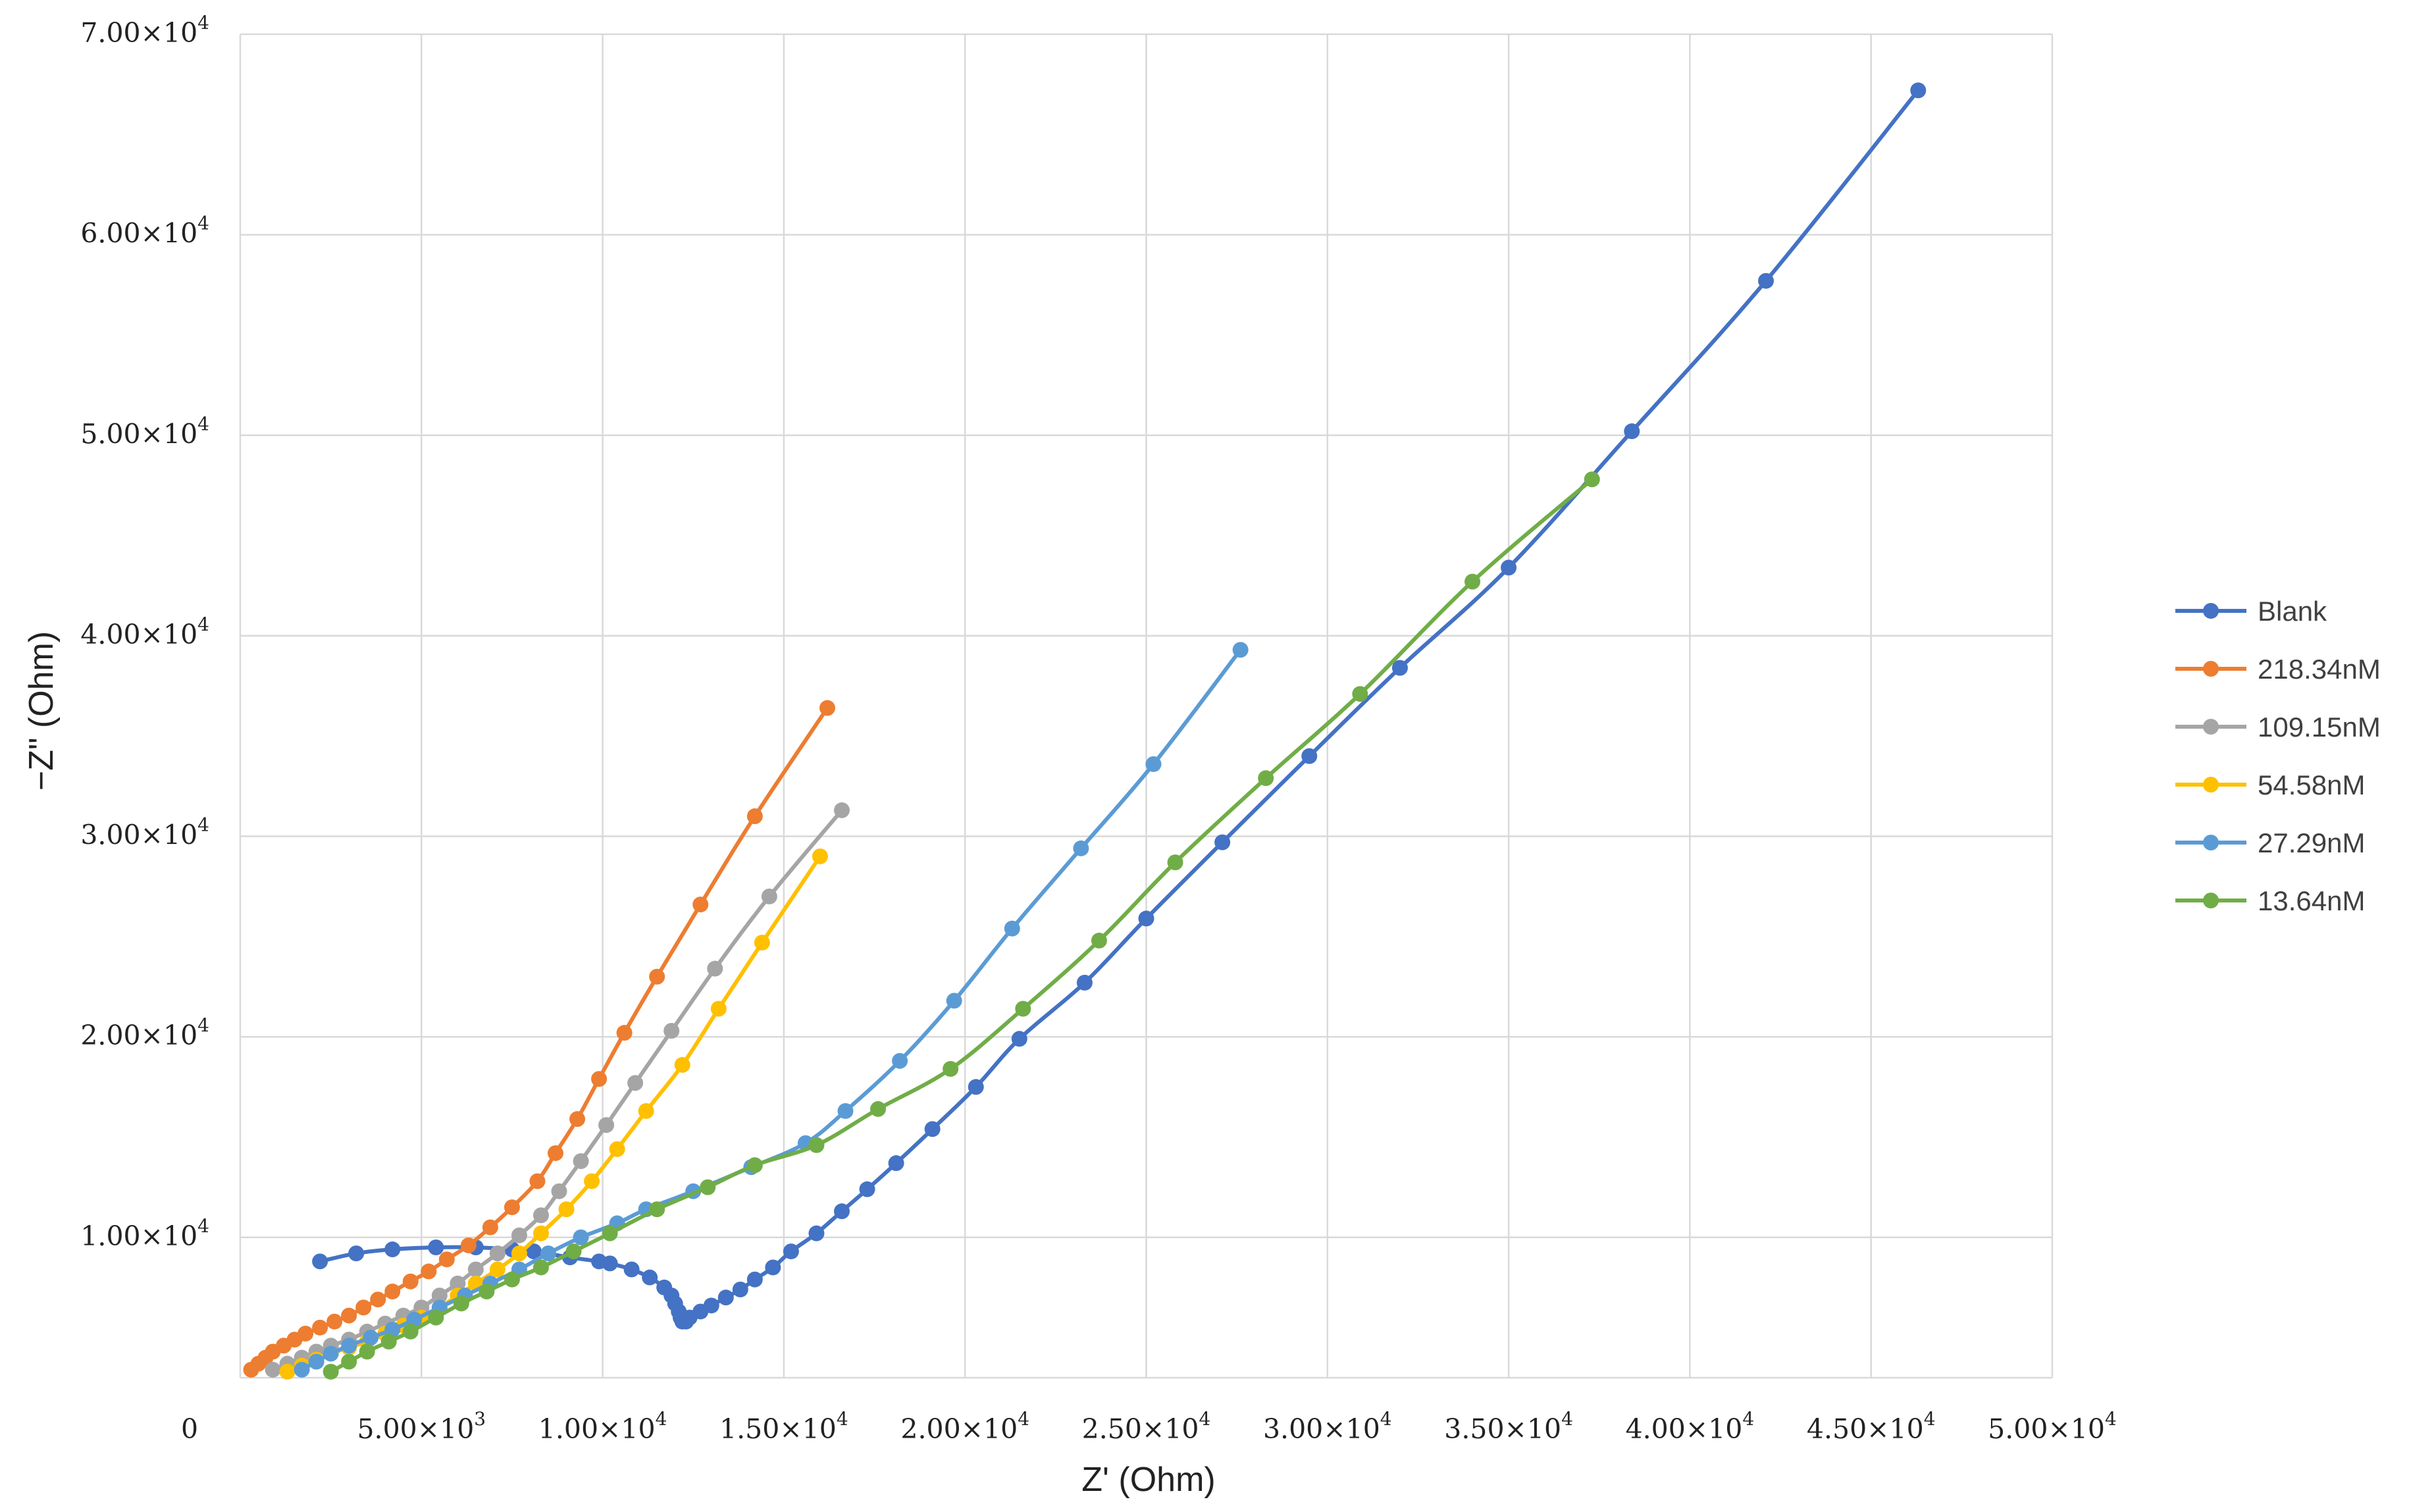  Describe the element at coordinates (2270, 784) in the screenshot. I see `legend-item-54-58nm: 54.58nM` at that location.